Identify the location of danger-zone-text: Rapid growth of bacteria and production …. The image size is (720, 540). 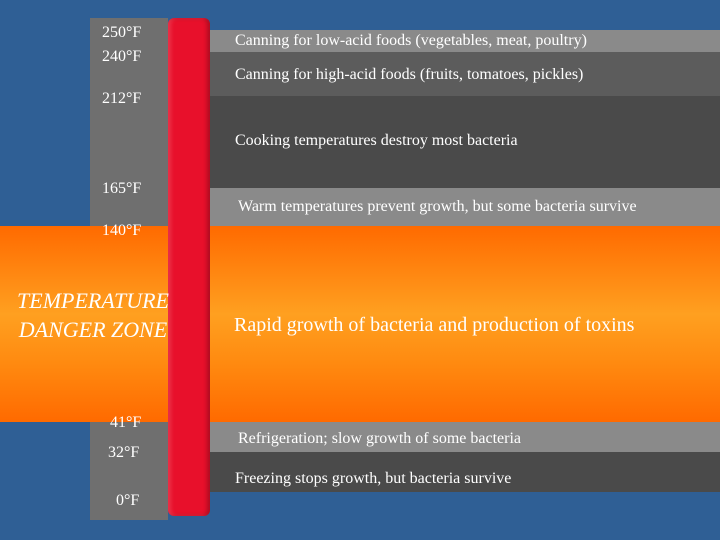
(434, 325).